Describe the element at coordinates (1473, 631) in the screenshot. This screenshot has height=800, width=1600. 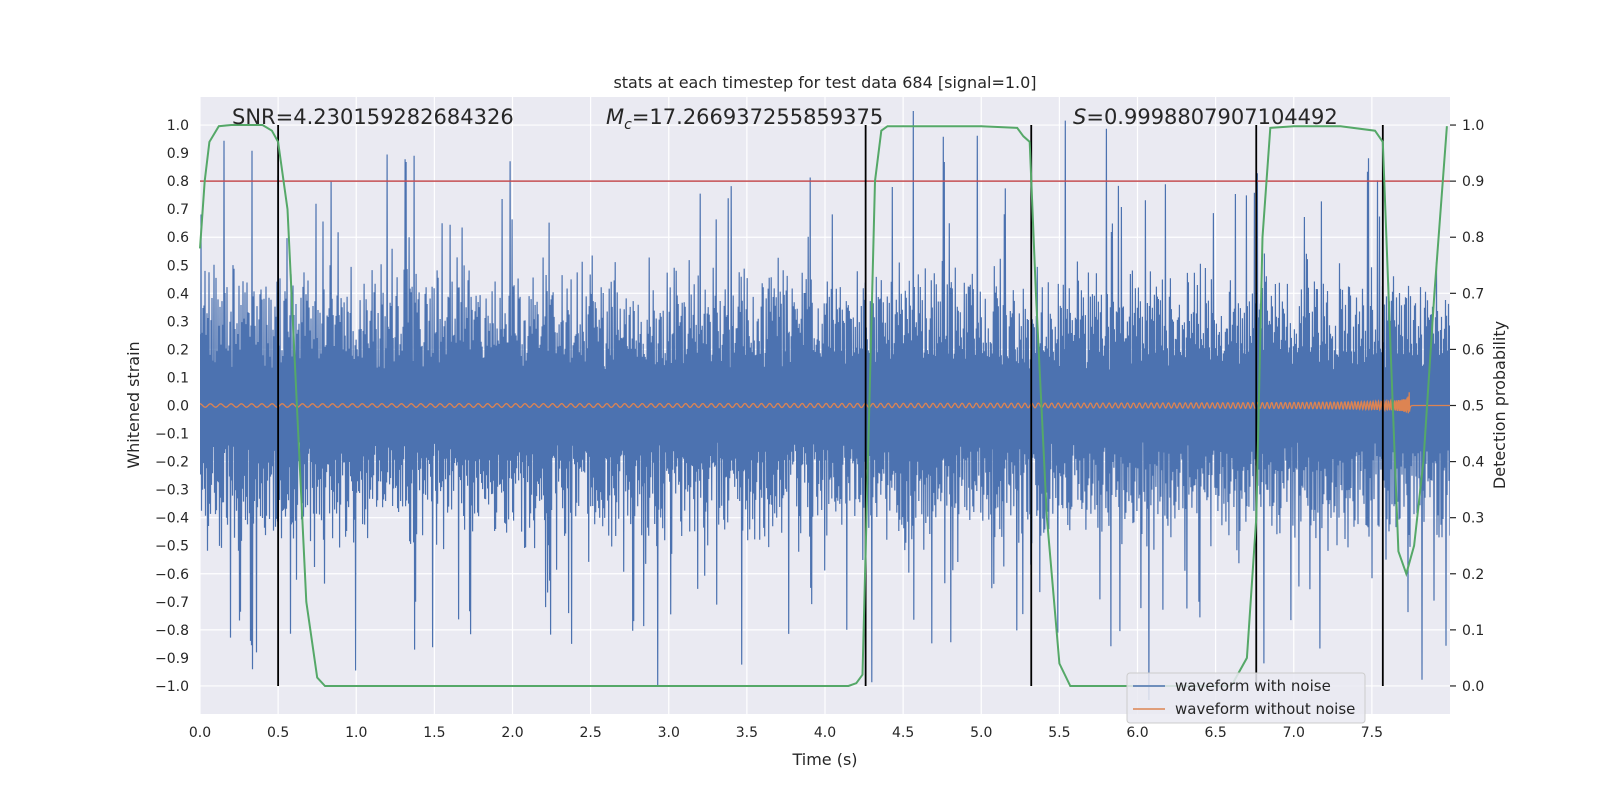
I see `y2-tick-label: 0.1` at that location.